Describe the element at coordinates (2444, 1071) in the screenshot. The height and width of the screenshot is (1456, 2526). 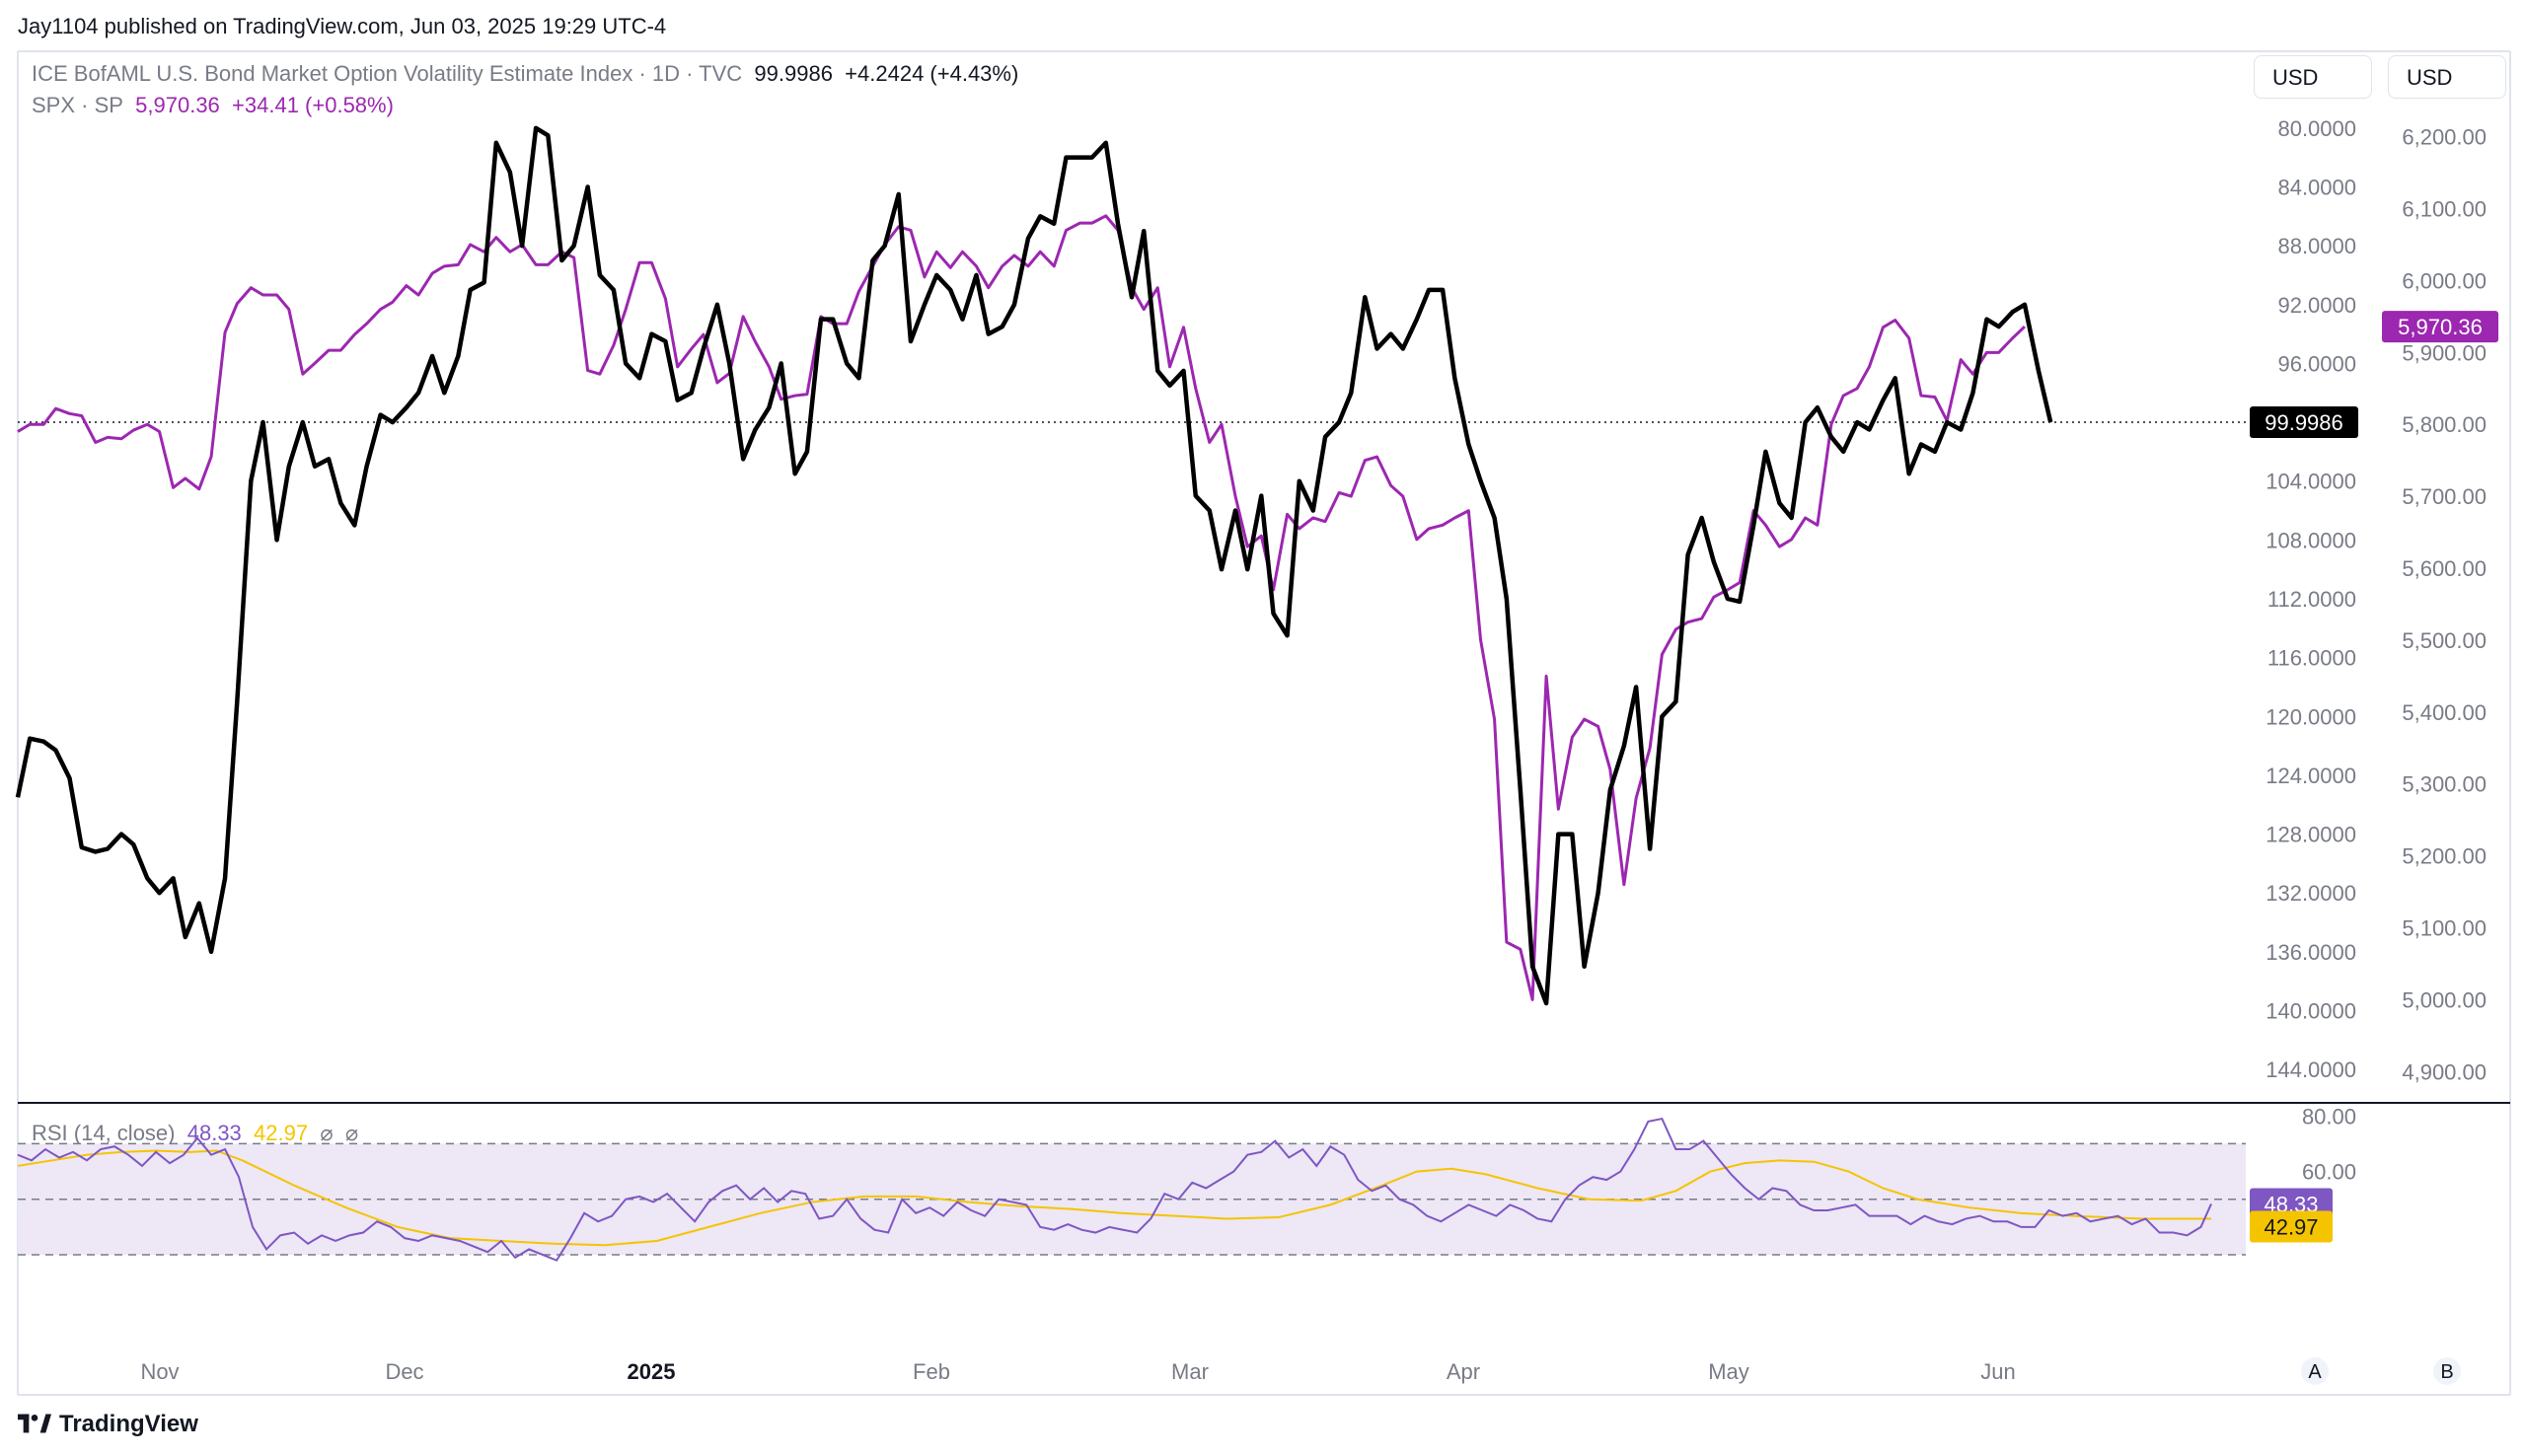
I see `spx-axis-tick-label: 4,900.00` at that location.